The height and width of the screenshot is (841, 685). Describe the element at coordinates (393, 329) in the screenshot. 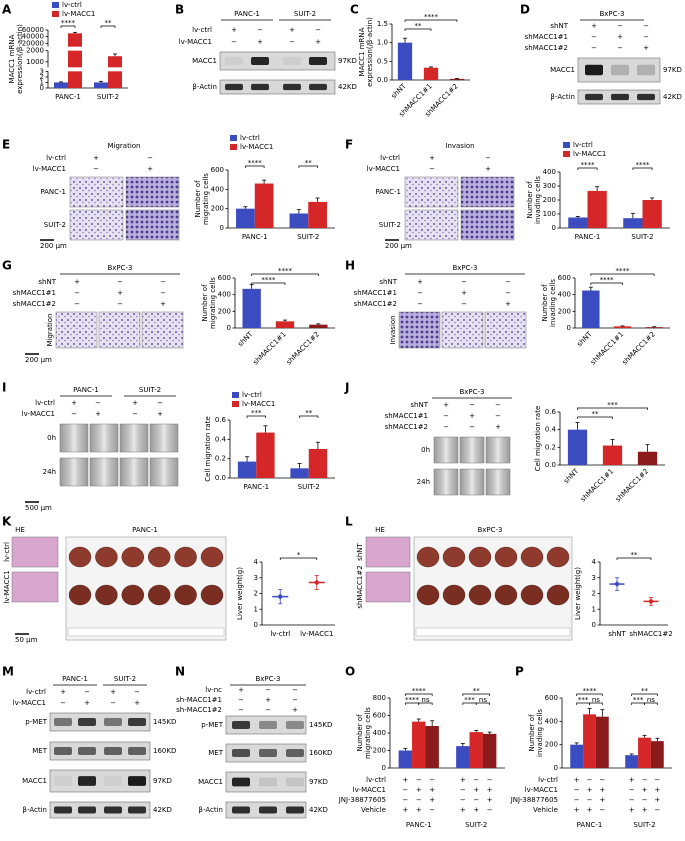

I see `row-label: Invasion` at that location.